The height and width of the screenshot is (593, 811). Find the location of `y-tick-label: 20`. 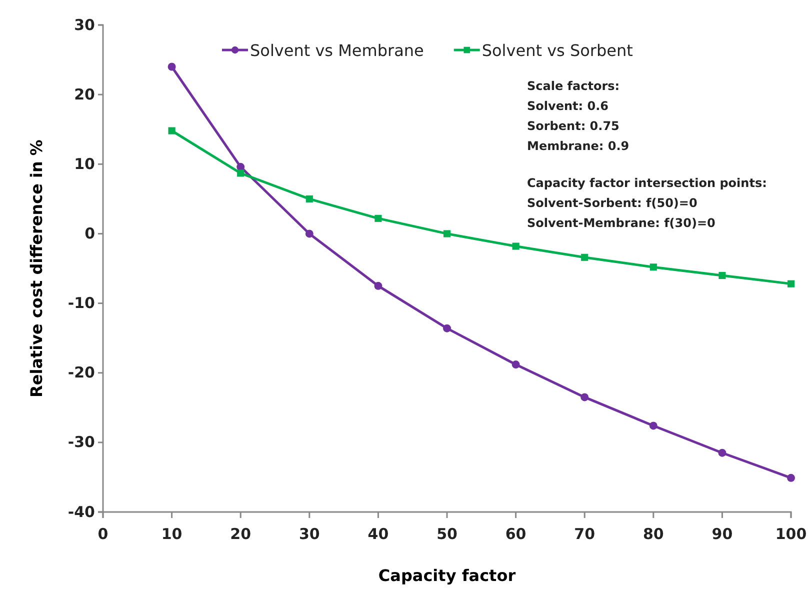

y-tick-label: 20 is located at coordinates (84, 94).